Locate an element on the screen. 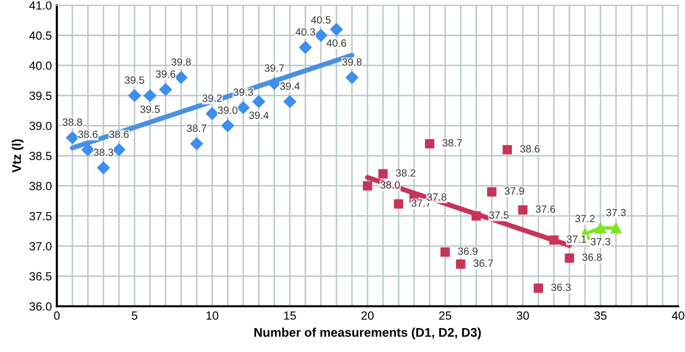 This screenshot has height=352, width=685. data-label: 36.7 is located at coordinates (483, 263).